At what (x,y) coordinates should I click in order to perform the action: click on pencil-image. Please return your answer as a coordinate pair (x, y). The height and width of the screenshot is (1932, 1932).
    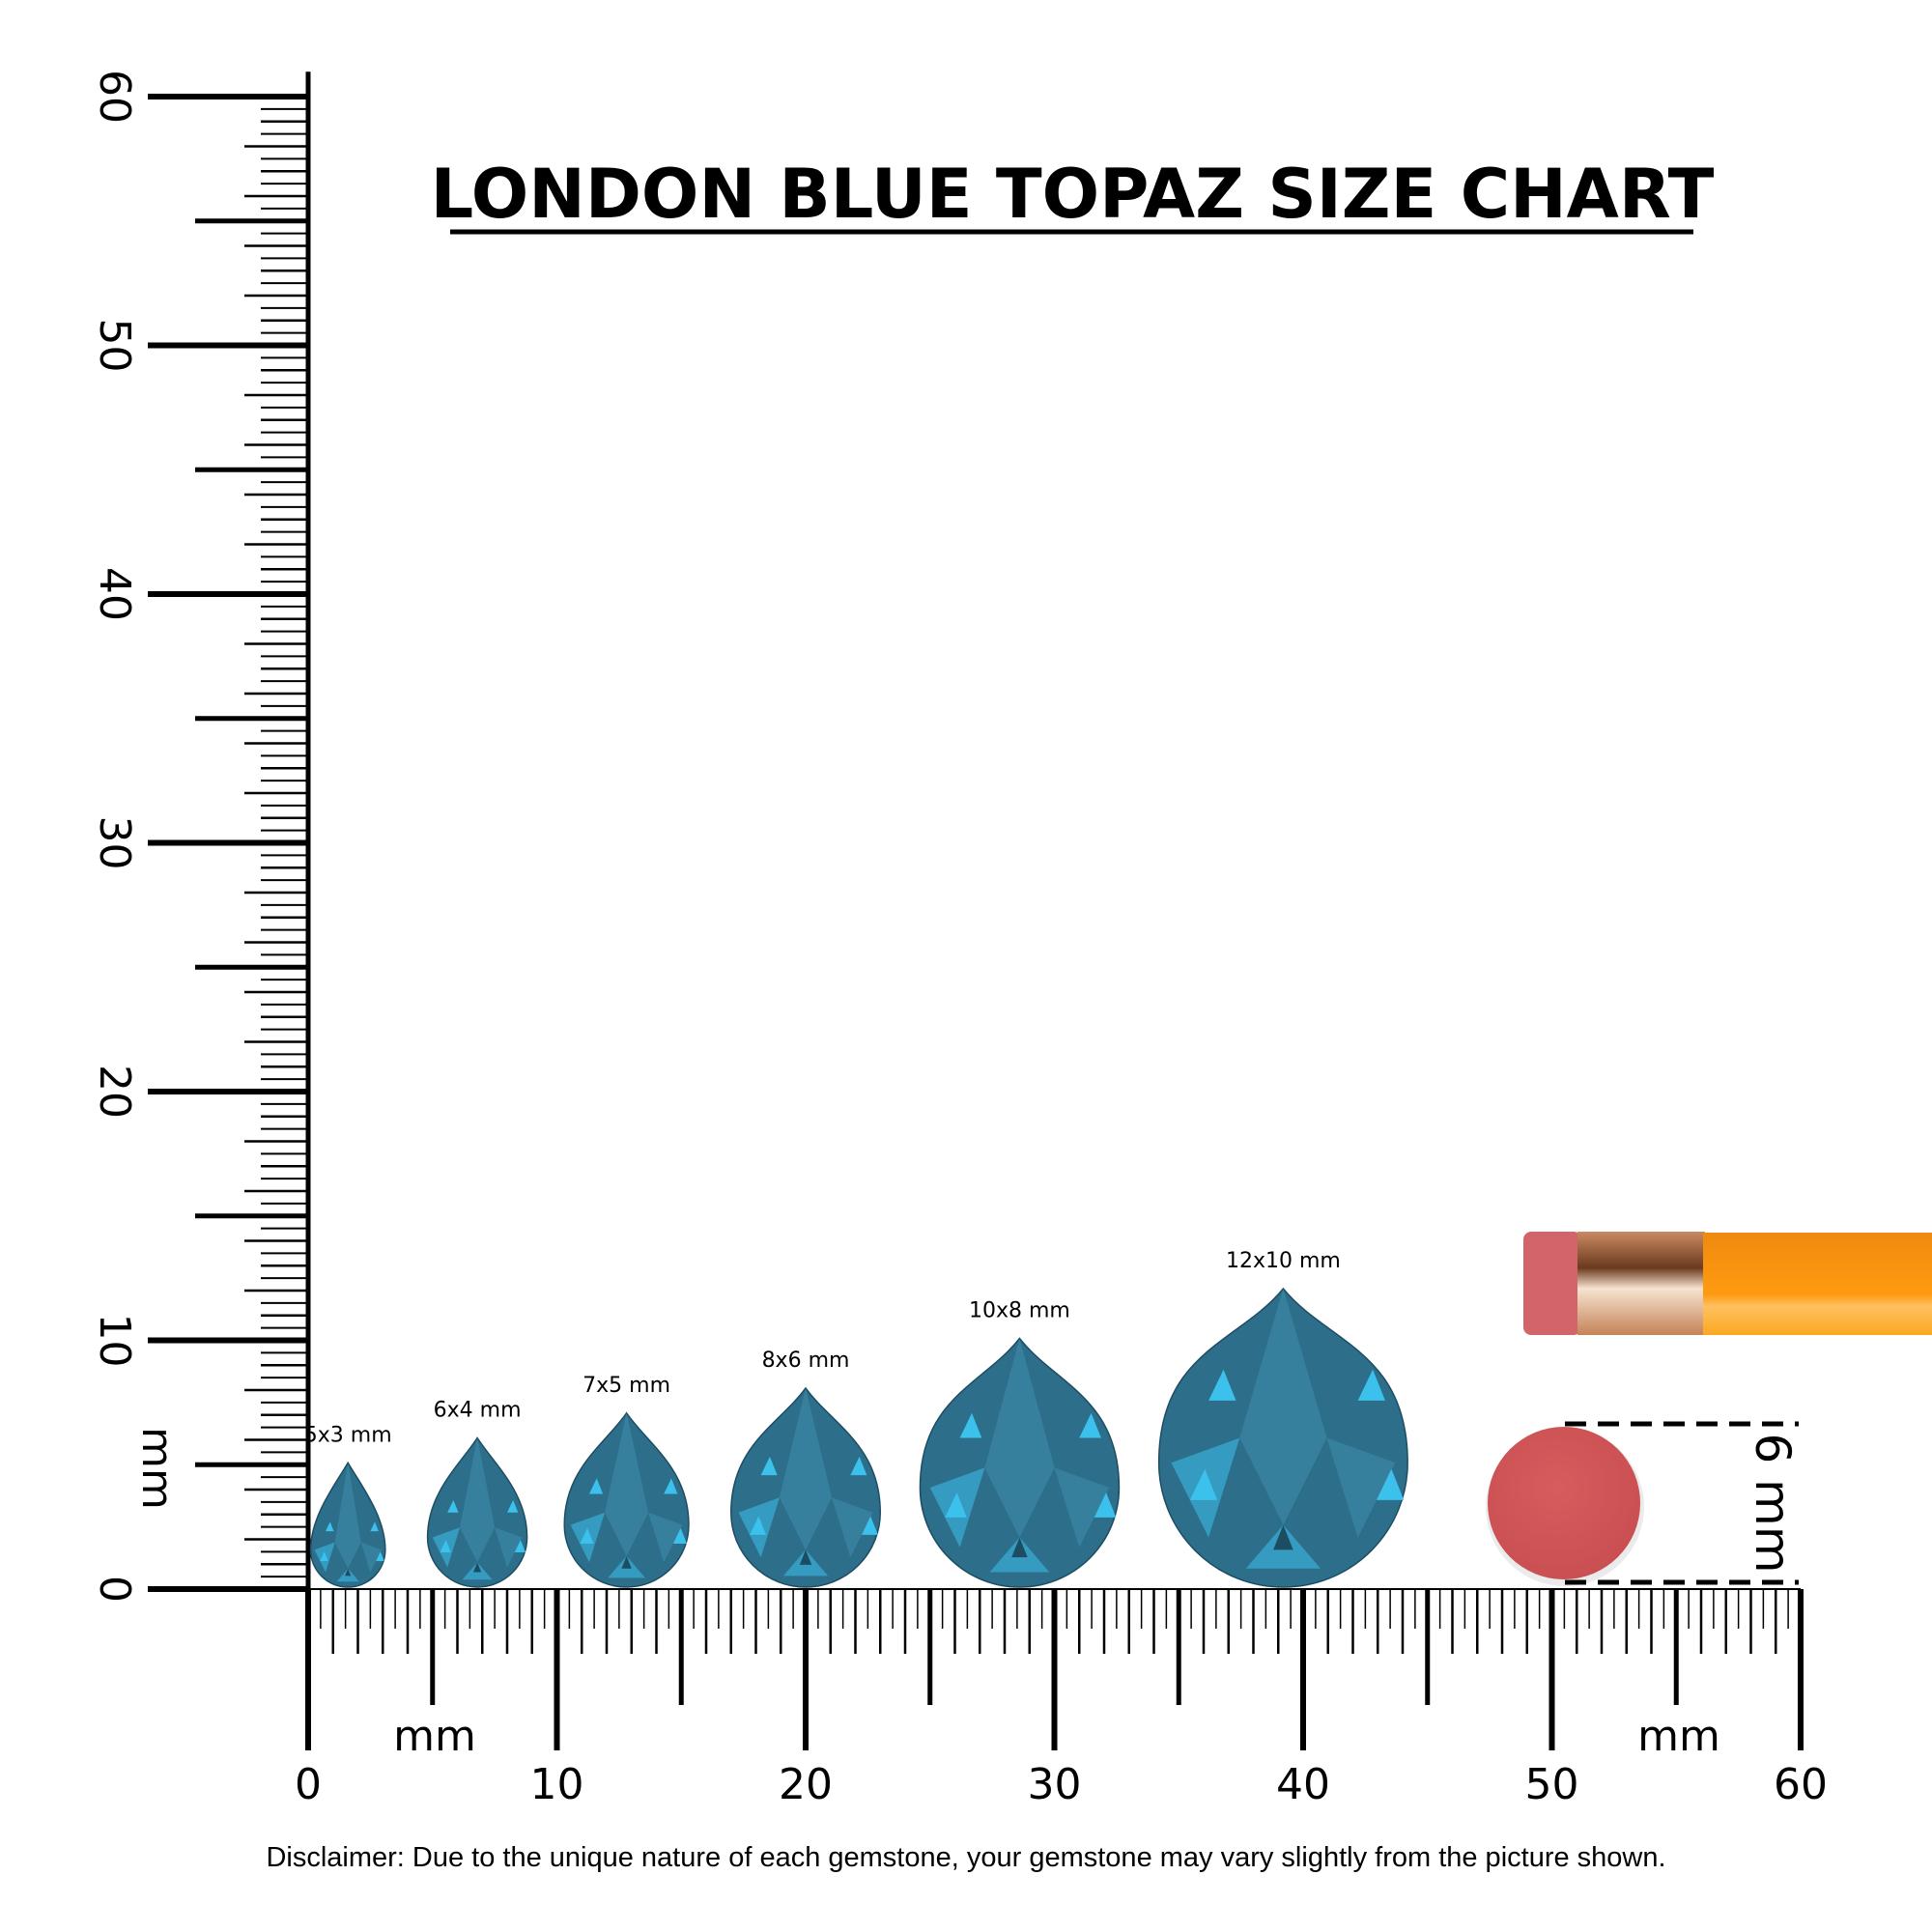
    Looking at the image, I should click on (1727, 1283).